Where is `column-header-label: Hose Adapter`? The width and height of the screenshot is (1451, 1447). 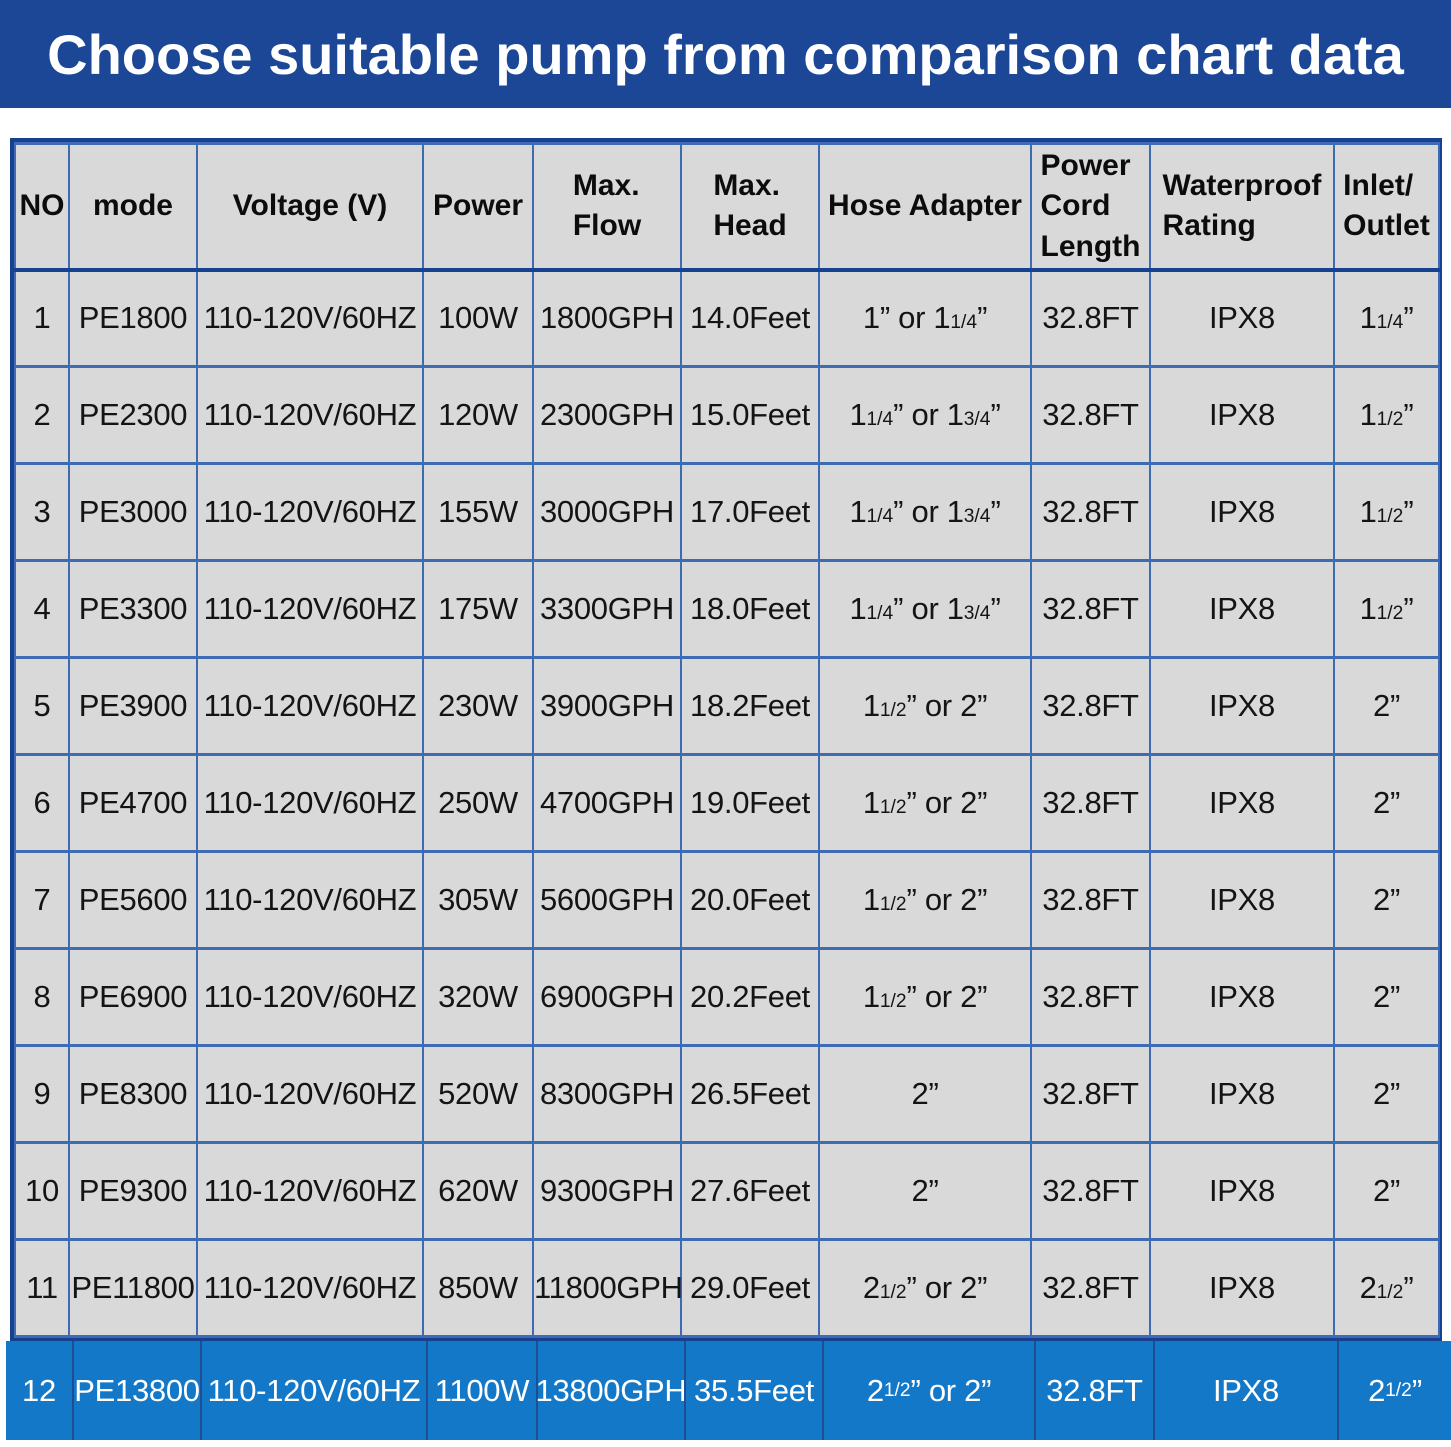 column-header-label: Hose Adapter is located at coordinates (925, 205).